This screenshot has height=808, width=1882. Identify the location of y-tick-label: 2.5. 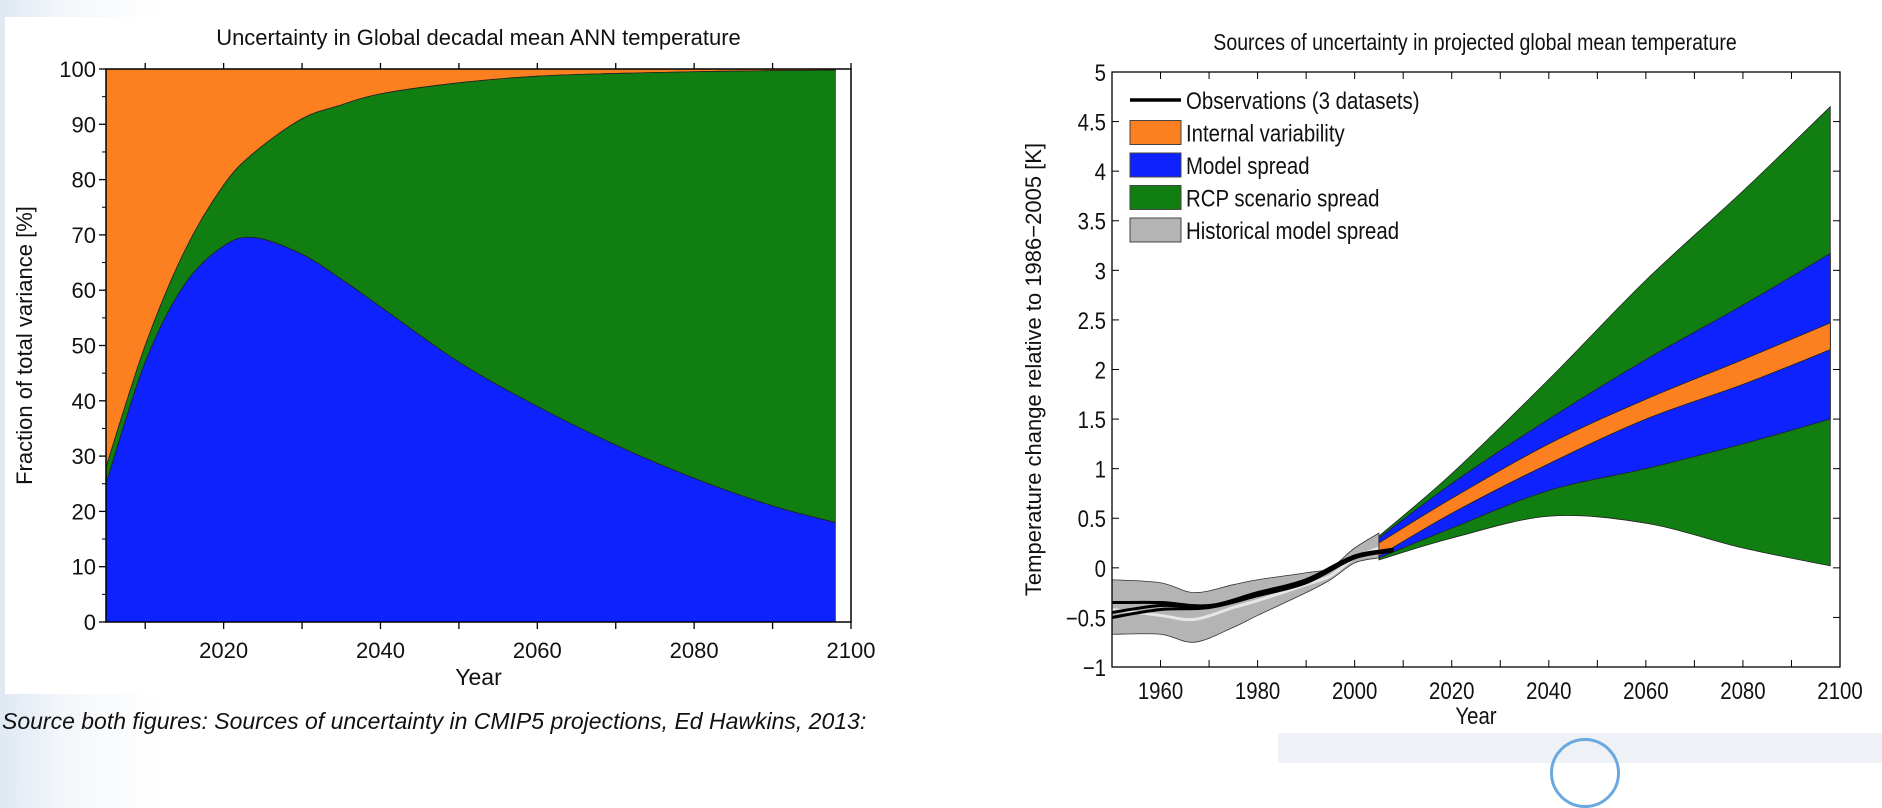
(1092, 320).